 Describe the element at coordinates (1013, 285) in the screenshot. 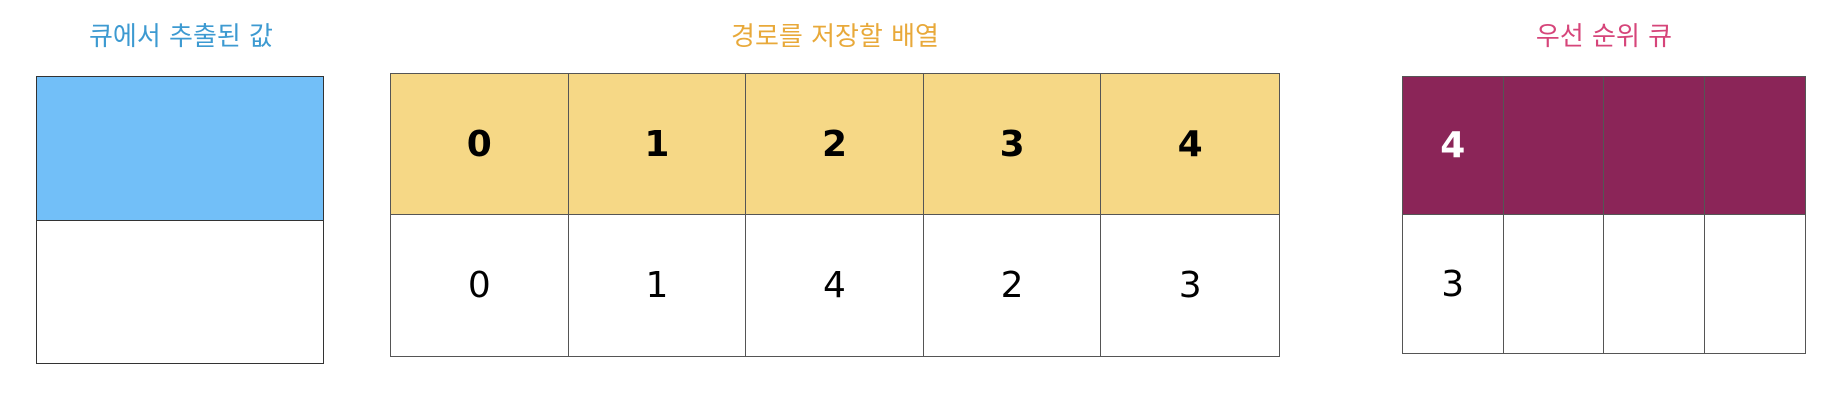

I see `path-value-cell: 2` at that location.